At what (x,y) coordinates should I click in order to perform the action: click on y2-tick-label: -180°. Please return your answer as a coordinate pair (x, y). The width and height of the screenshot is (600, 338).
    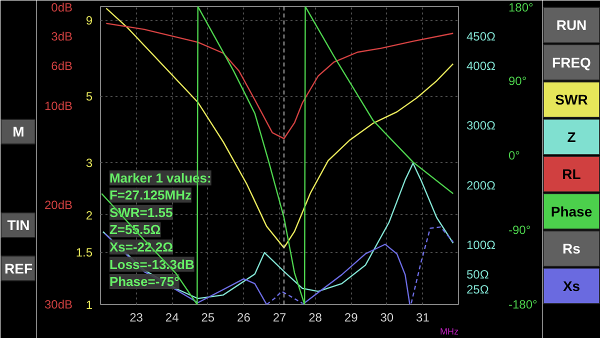
    Looking at the image, I should click on (523, 305).